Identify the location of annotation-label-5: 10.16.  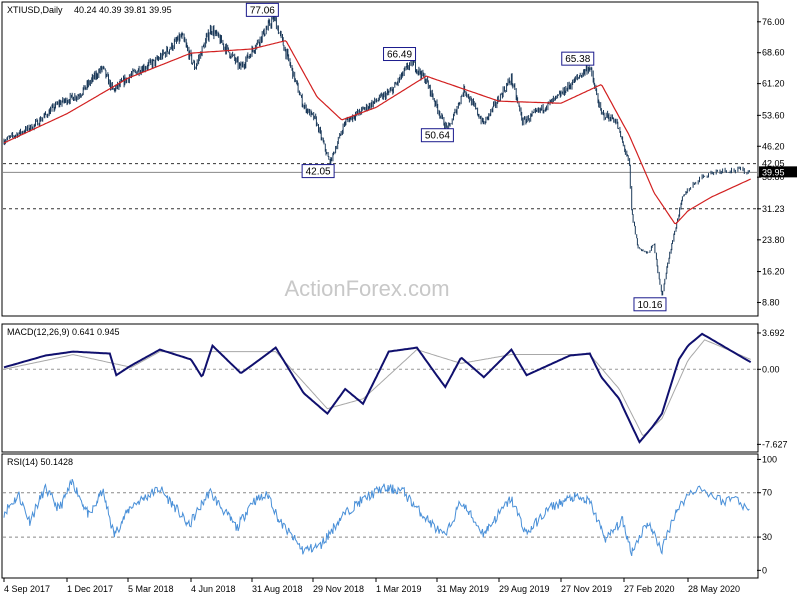
(649, 305).